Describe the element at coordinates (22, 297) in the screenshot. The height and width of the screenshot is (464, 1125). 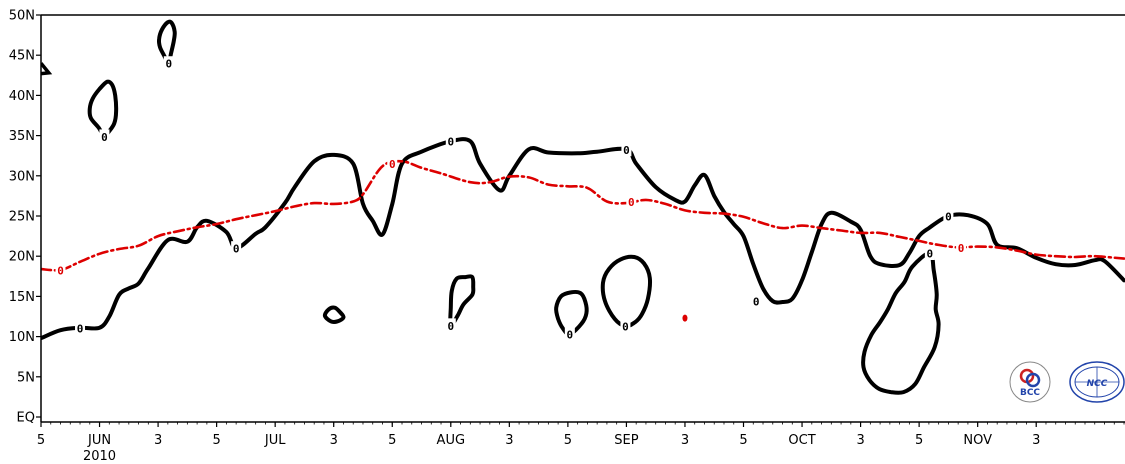
I see `y-tick-label: 15N` at that location.